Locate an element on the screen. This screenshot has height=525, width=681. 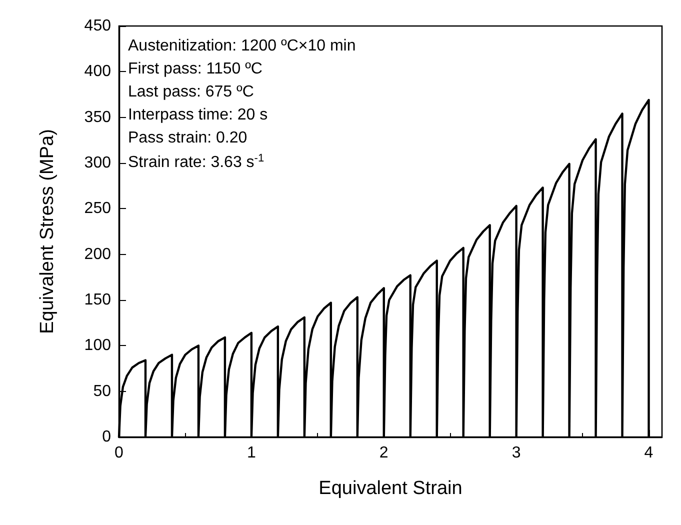
y-tick-label: 300 is located at coordinates (98, 163).